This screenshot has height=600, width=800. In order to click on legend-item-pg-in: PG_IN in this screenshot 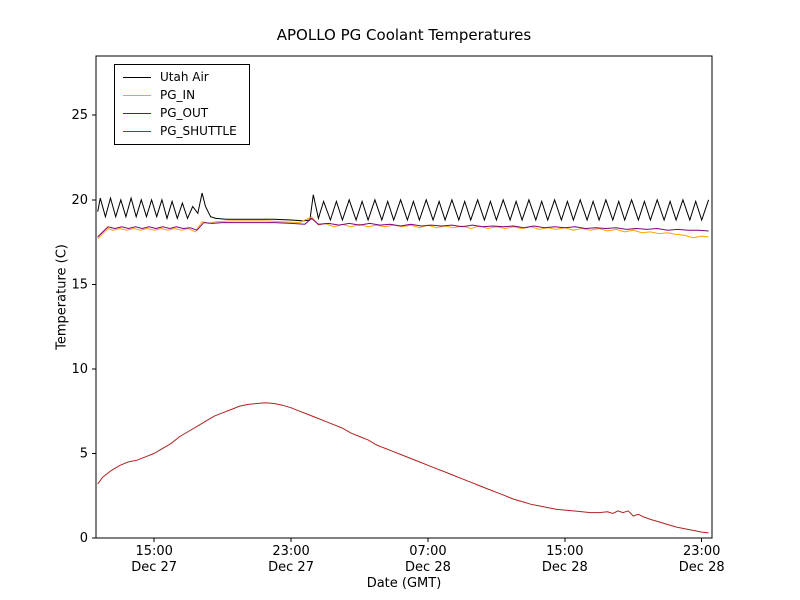, I will do `click(180, 95)`.